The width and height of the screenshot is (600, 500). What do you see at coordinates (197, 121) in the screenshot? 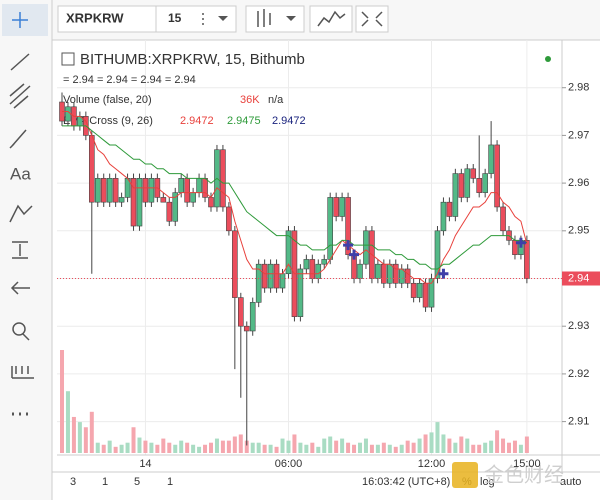
I see `ema-value: 2.9472` at bounding box center [197, 121].